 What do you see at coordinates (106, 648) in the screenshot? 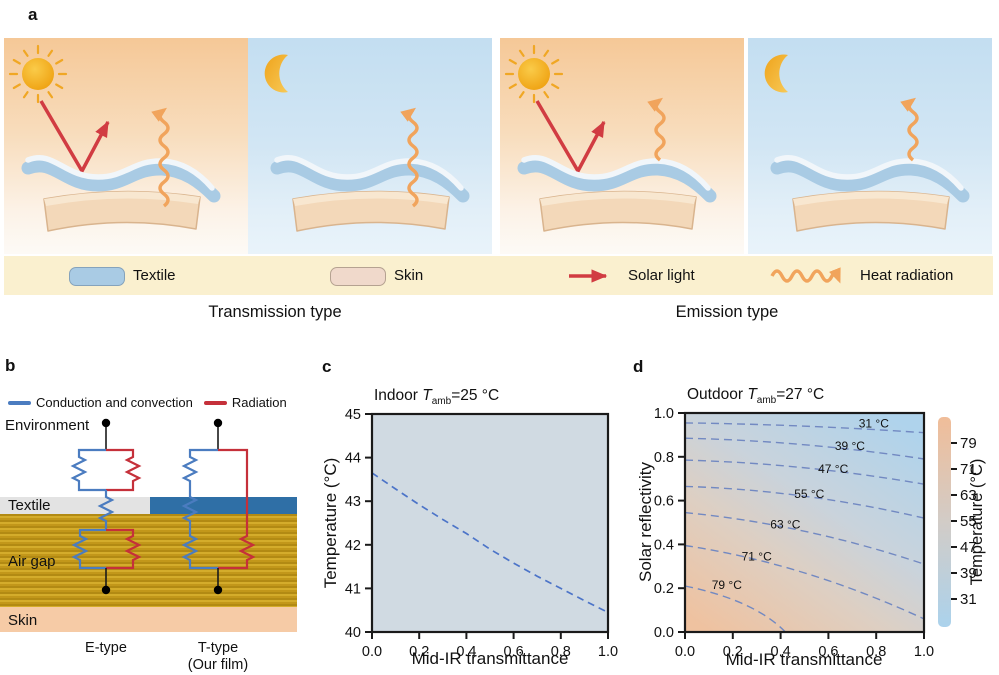
I see `e-type-caption: E-type` at bounding box center [106, 648].